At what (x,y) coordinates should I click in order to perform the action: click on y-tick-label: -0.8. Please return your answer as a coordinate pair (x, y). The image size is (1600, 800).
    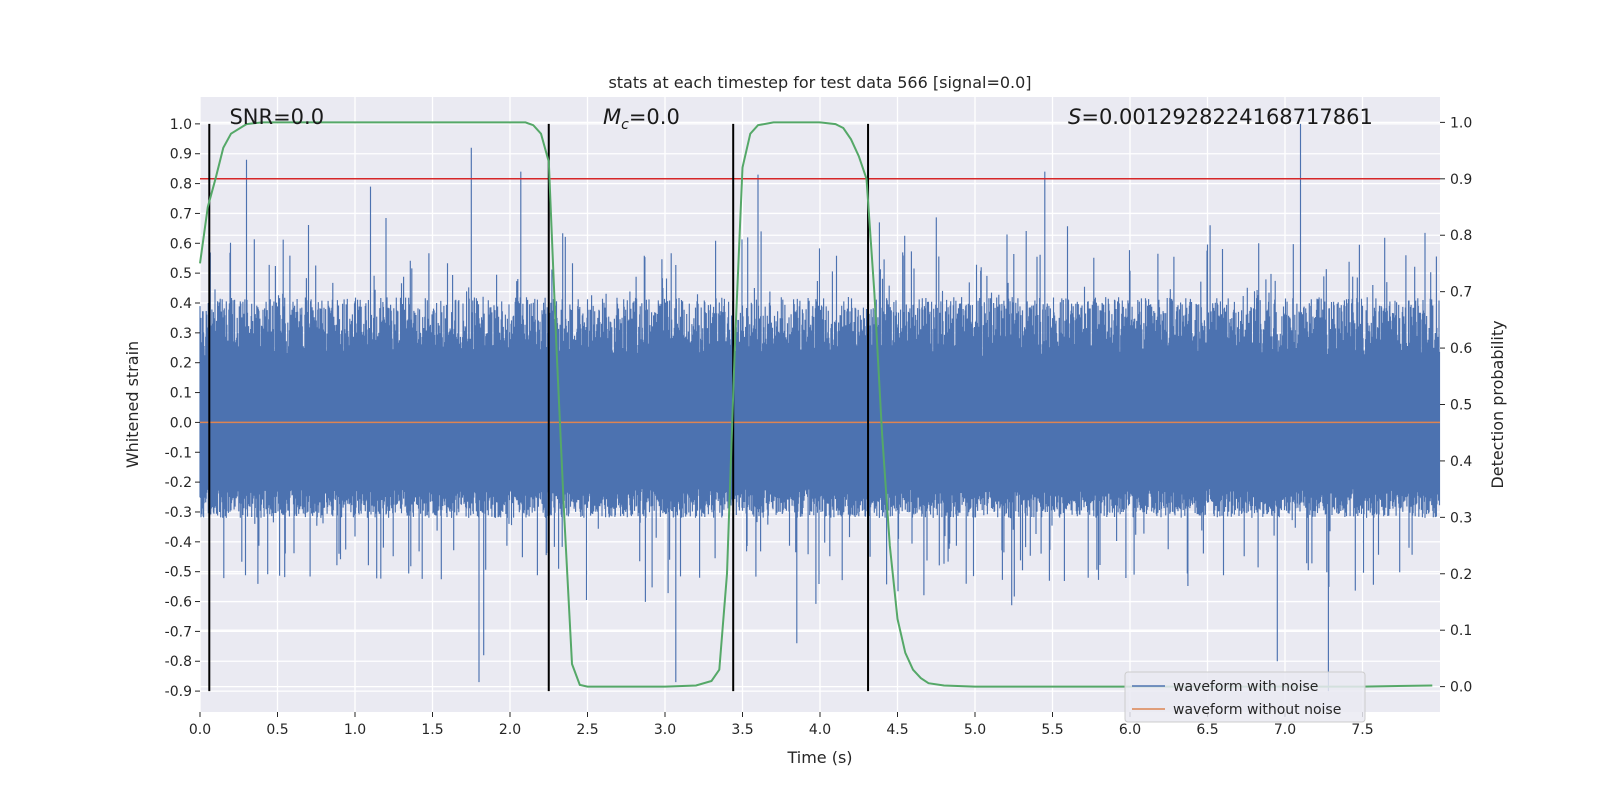
    Looking at the image, I should click on (178, 662).